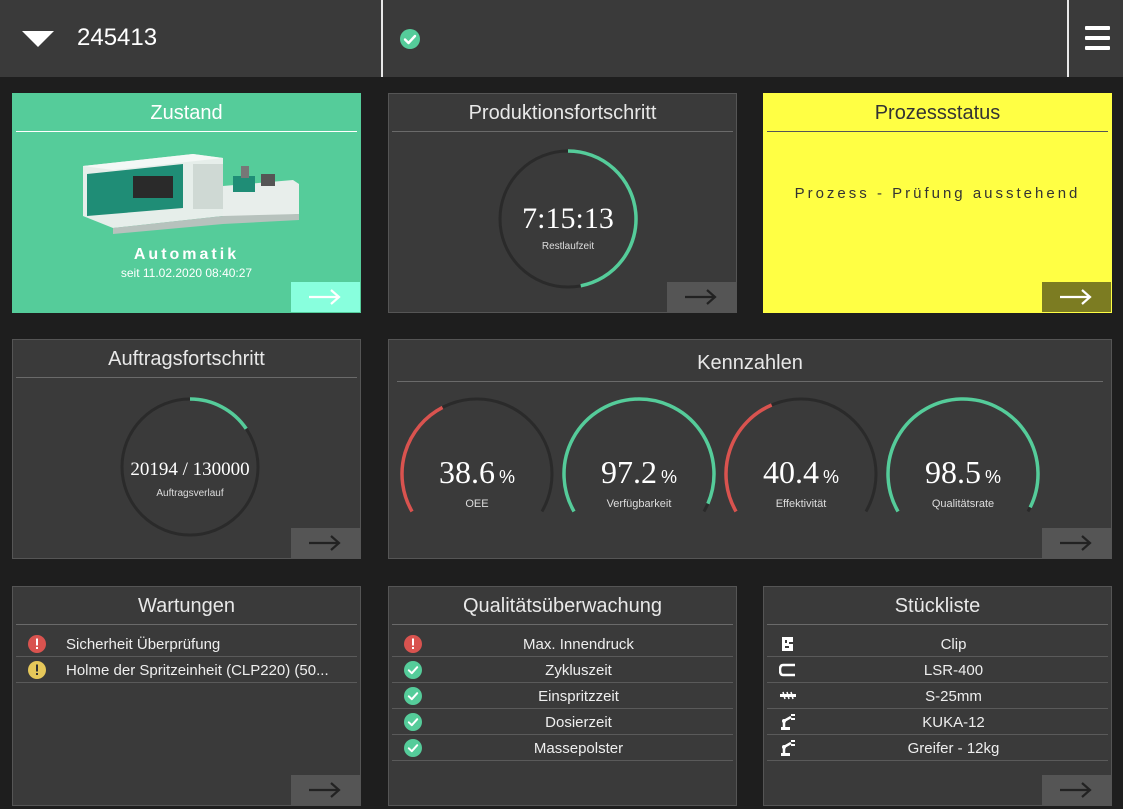 This screenshot has height=809, width=1123. I want to click on card-title: Kennzahlen, so click(750, 367).